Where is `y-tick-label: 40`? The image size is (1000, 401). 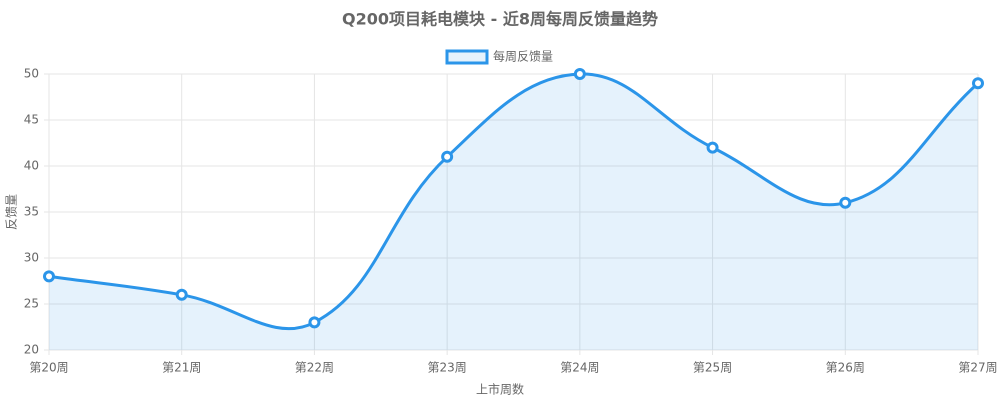
y-tick-label: 40 is located at coordinates (31, 166).